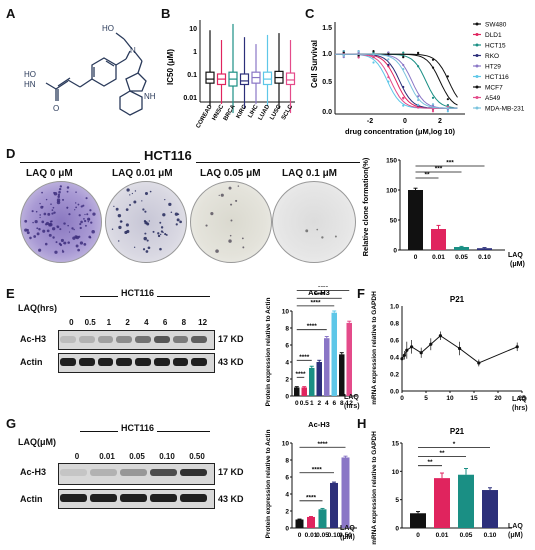 Image resolution: width=535 pixels, height=550 pixels. What do you see at coordinates (142, 173) in the screenshot?
I see `d-dish-label: LAQ 0.01 μM` at bounding box center [142, 173].